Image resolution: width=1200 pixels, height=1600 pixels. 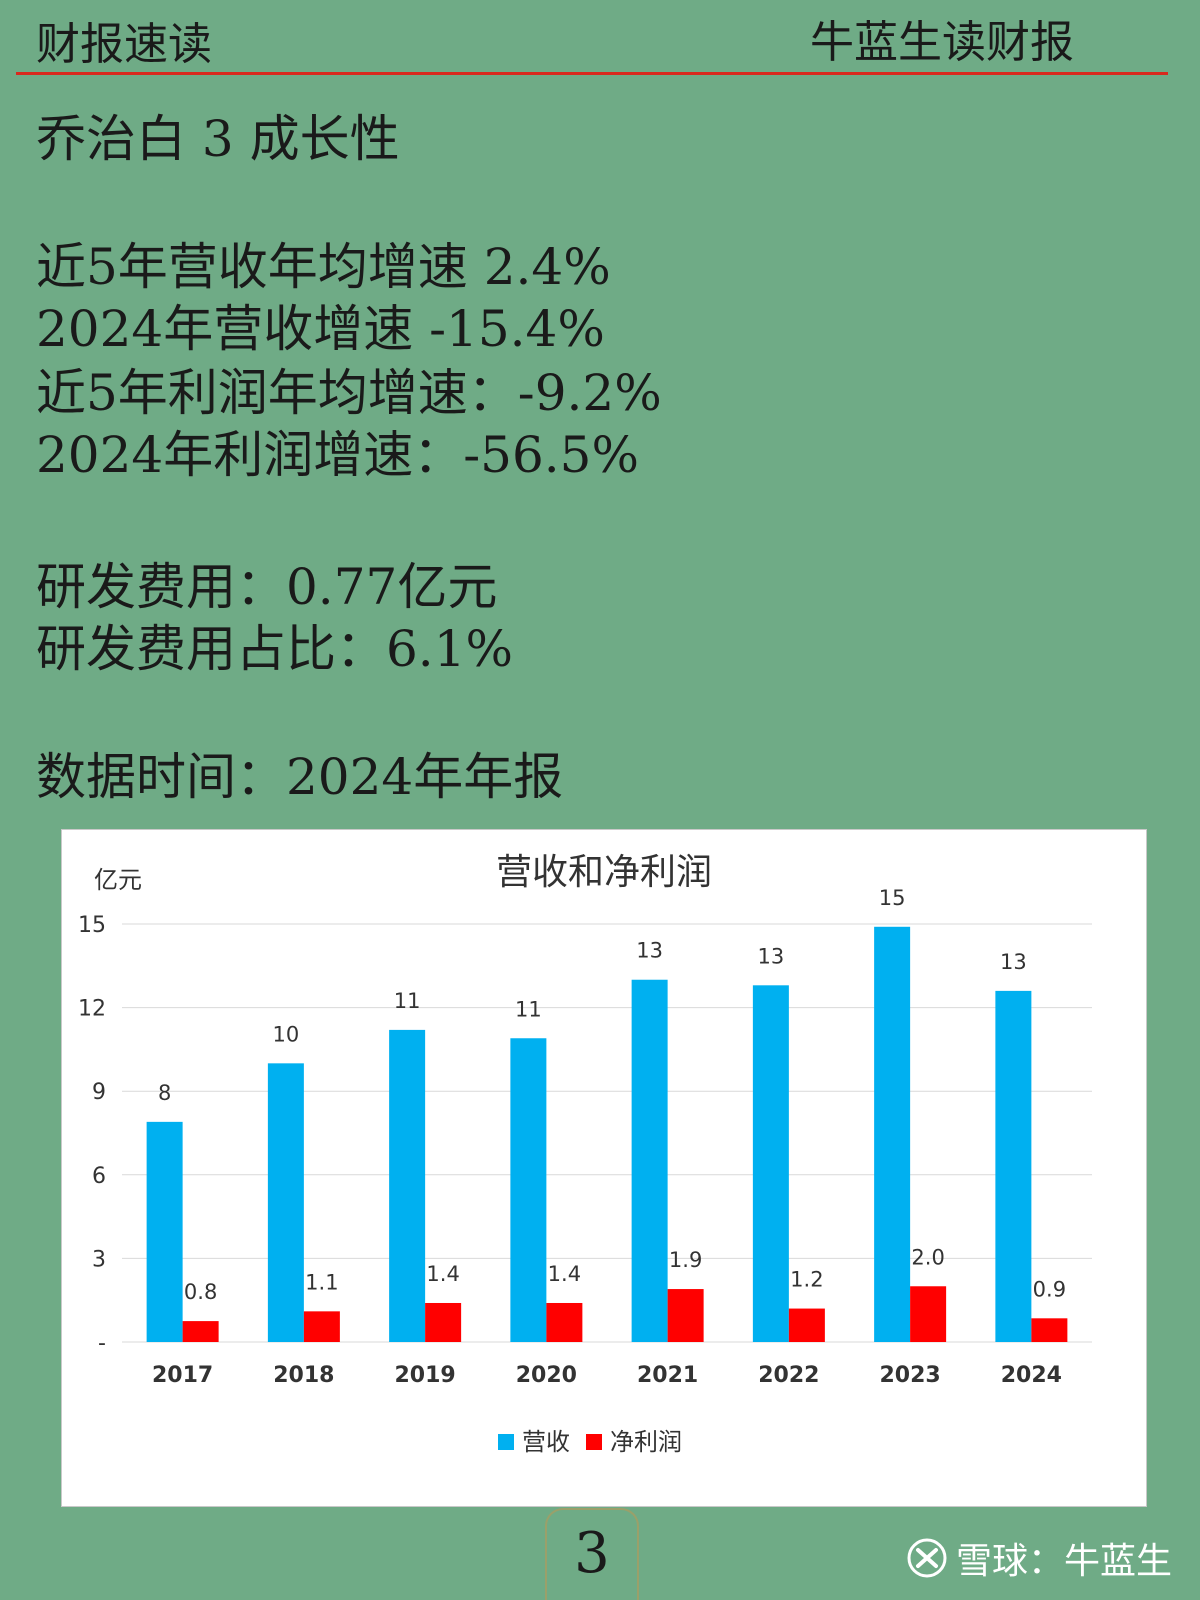 What do you see at coordinates (286, 1034) in the screenshot?
I see `data-label: 10` at bounding box center [286, 1034].